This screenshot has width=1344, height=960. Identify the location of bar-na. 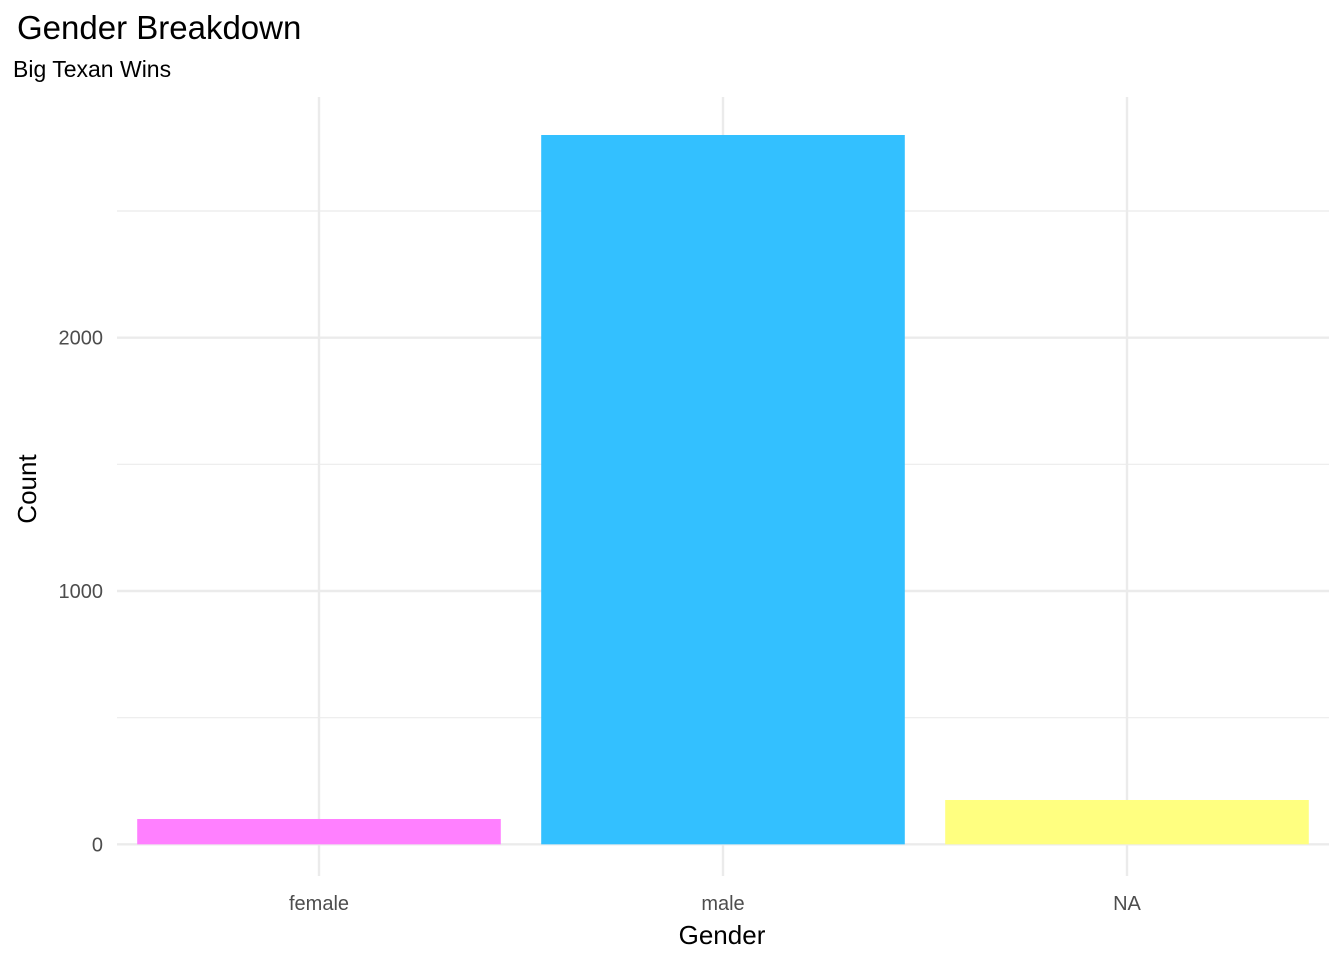
(1127, 822).